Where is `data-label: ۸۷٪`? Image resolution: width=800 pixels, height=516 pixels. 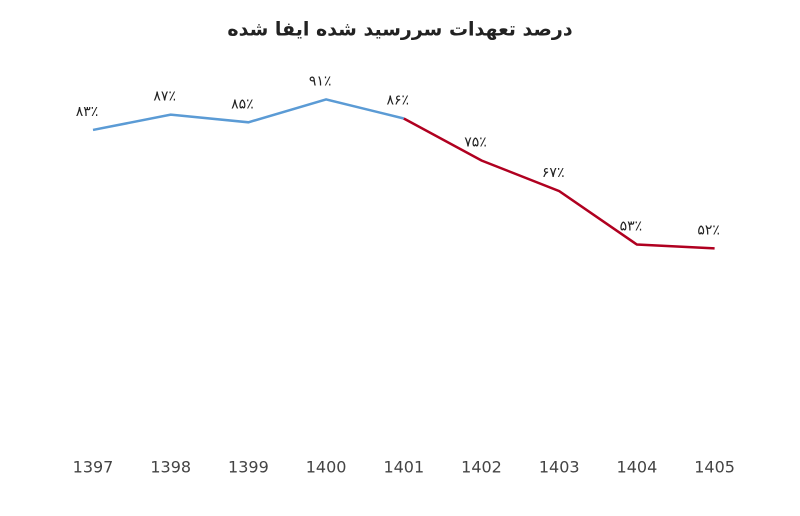
data-label: ۸۷٪ is located at coordinates (164, 97).